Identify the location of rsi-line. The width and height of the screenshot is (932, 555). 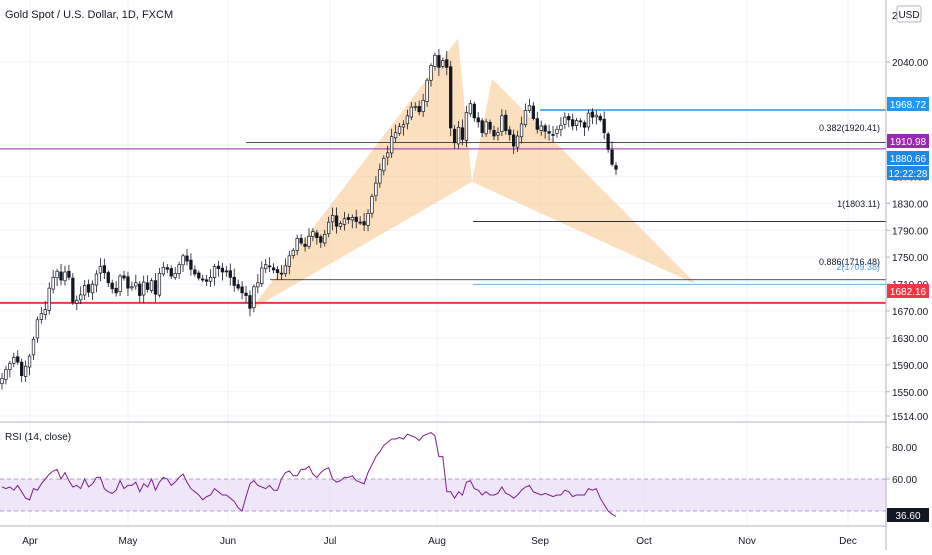
(309, 474).